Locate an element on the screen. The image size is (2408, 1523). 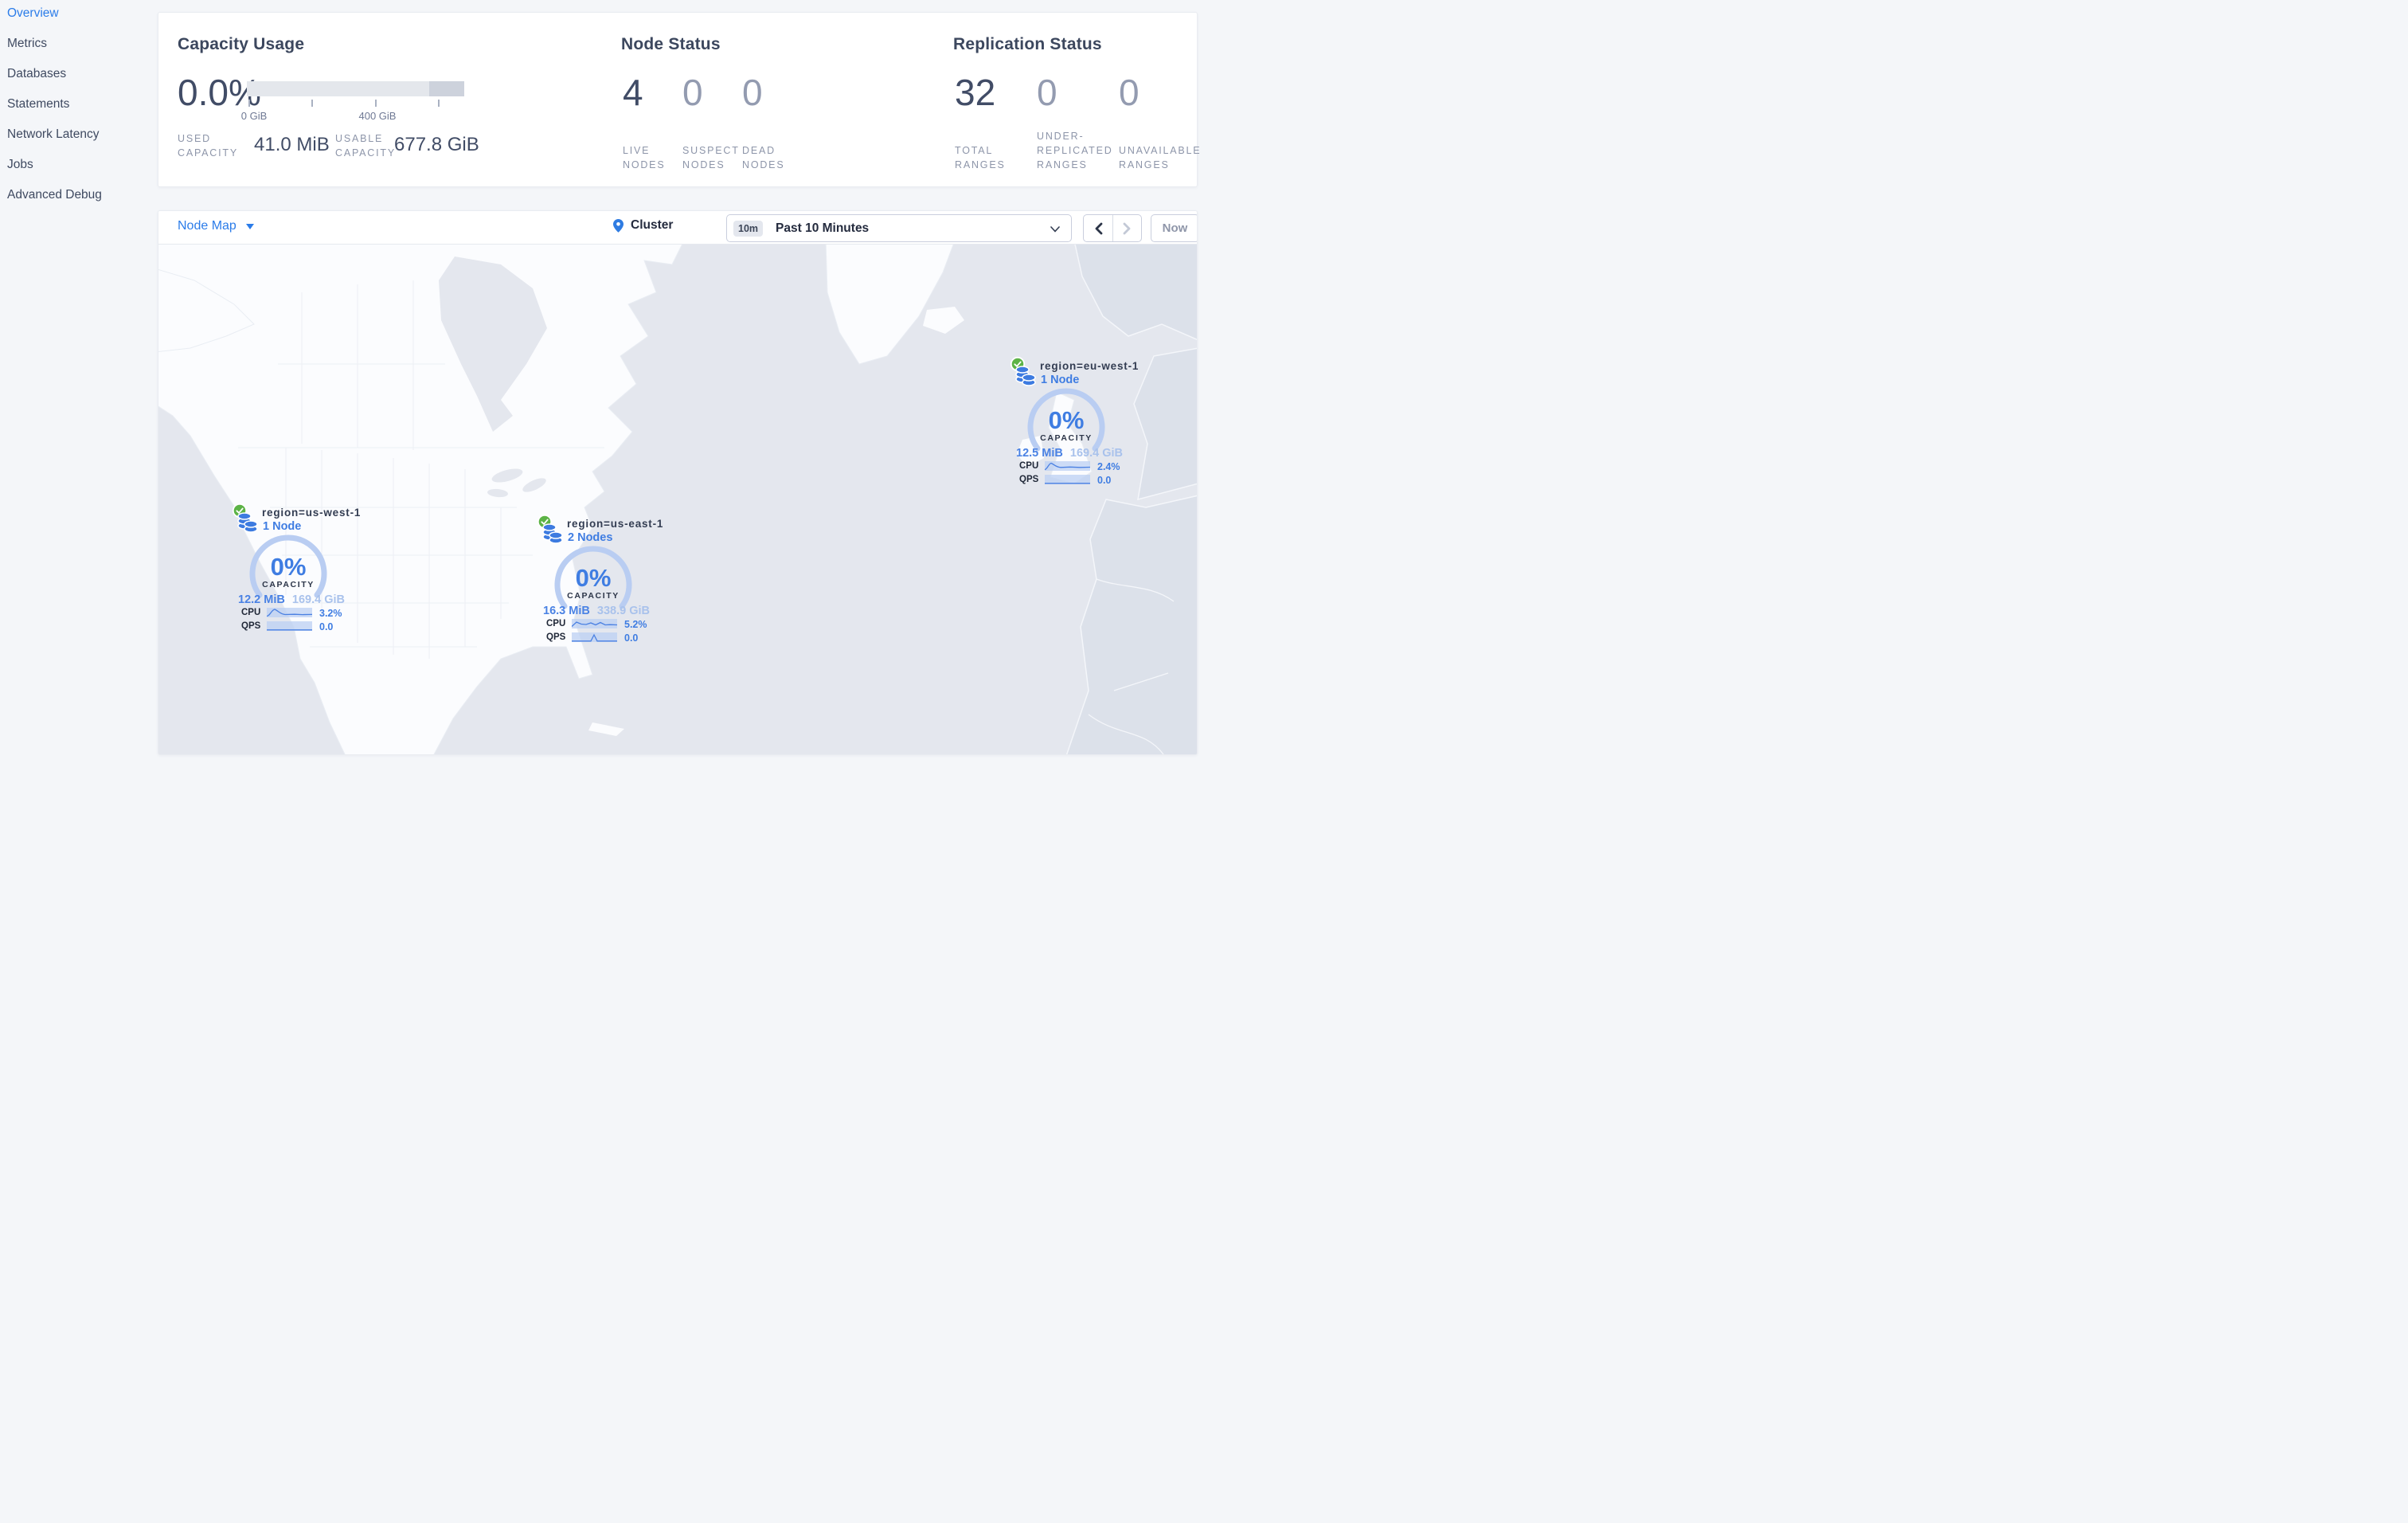
map-hudson-bay is located at coordinates (493, 344).